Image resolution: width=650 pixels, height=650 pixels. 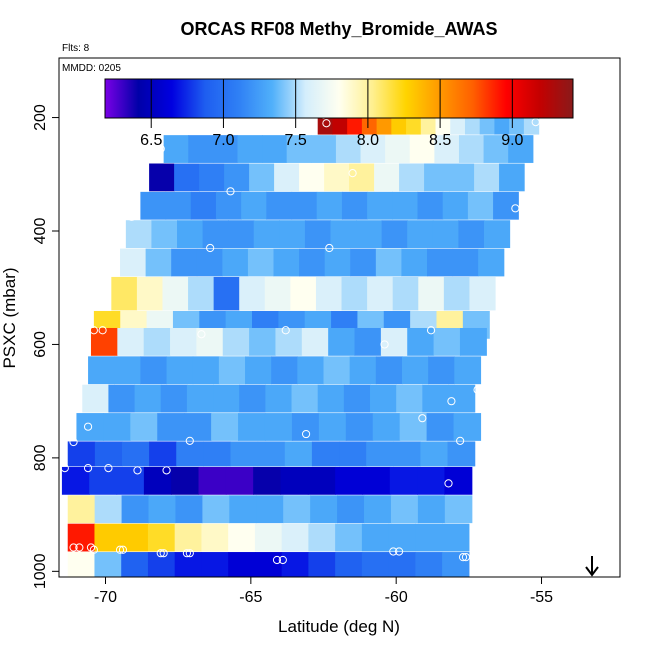 I want to click on colorbar-tick-label: 8.0, so click(x=368, y=140).